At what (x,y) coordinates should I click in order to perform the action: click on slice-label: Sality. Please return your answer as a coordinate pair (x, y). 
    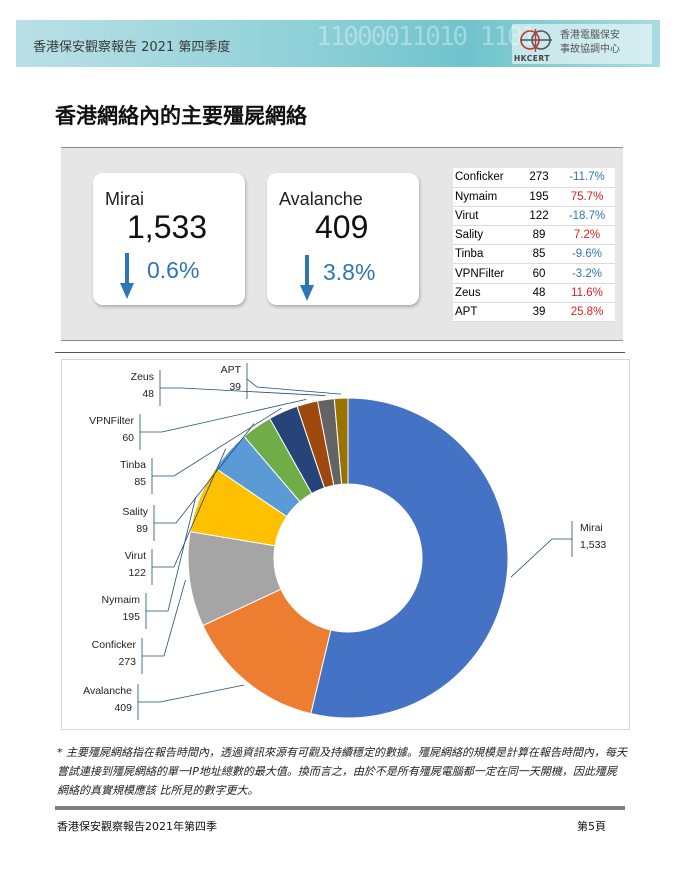
    Looking at the image, I should click on (135, 512).